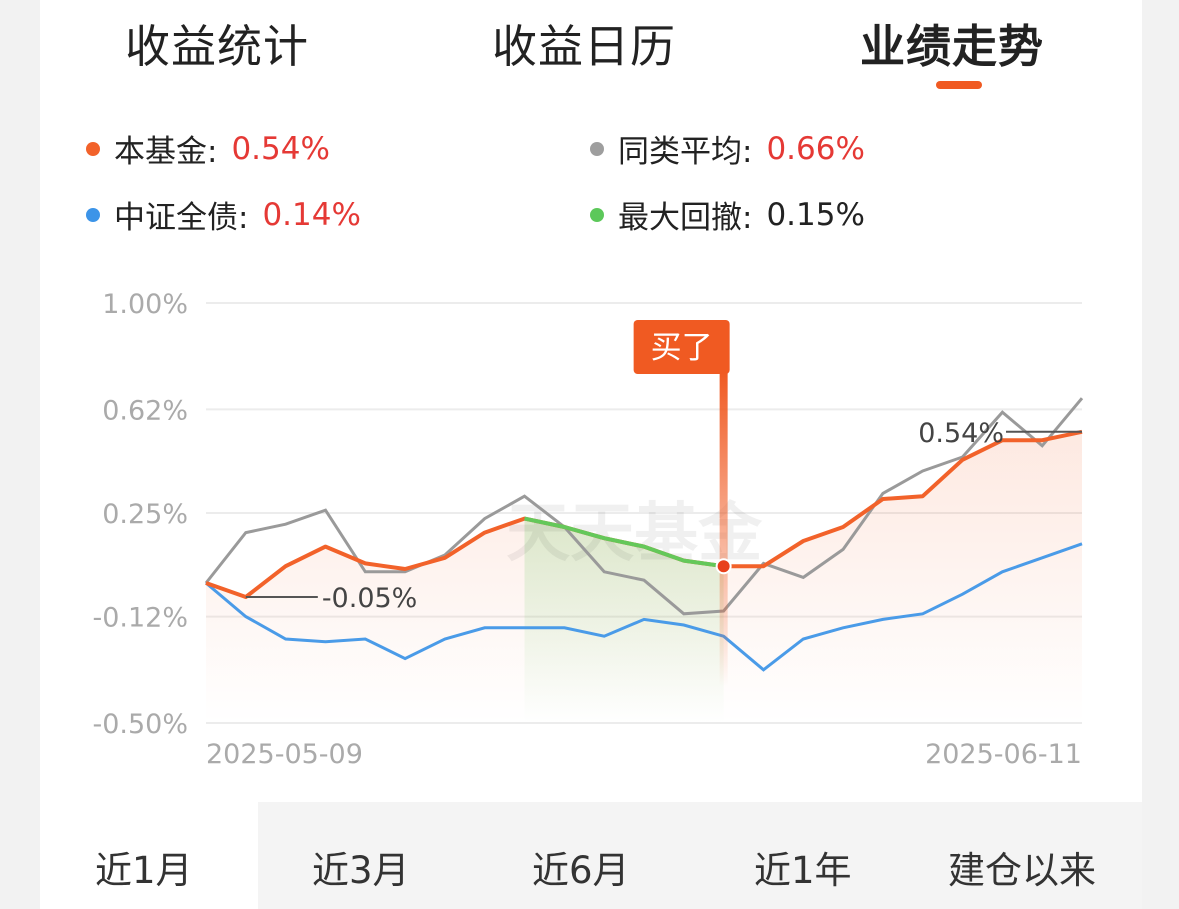 The height and width of the screenshot is (909, 1179). I want to click on buy-marker-label: 买了, so click(682, 348).